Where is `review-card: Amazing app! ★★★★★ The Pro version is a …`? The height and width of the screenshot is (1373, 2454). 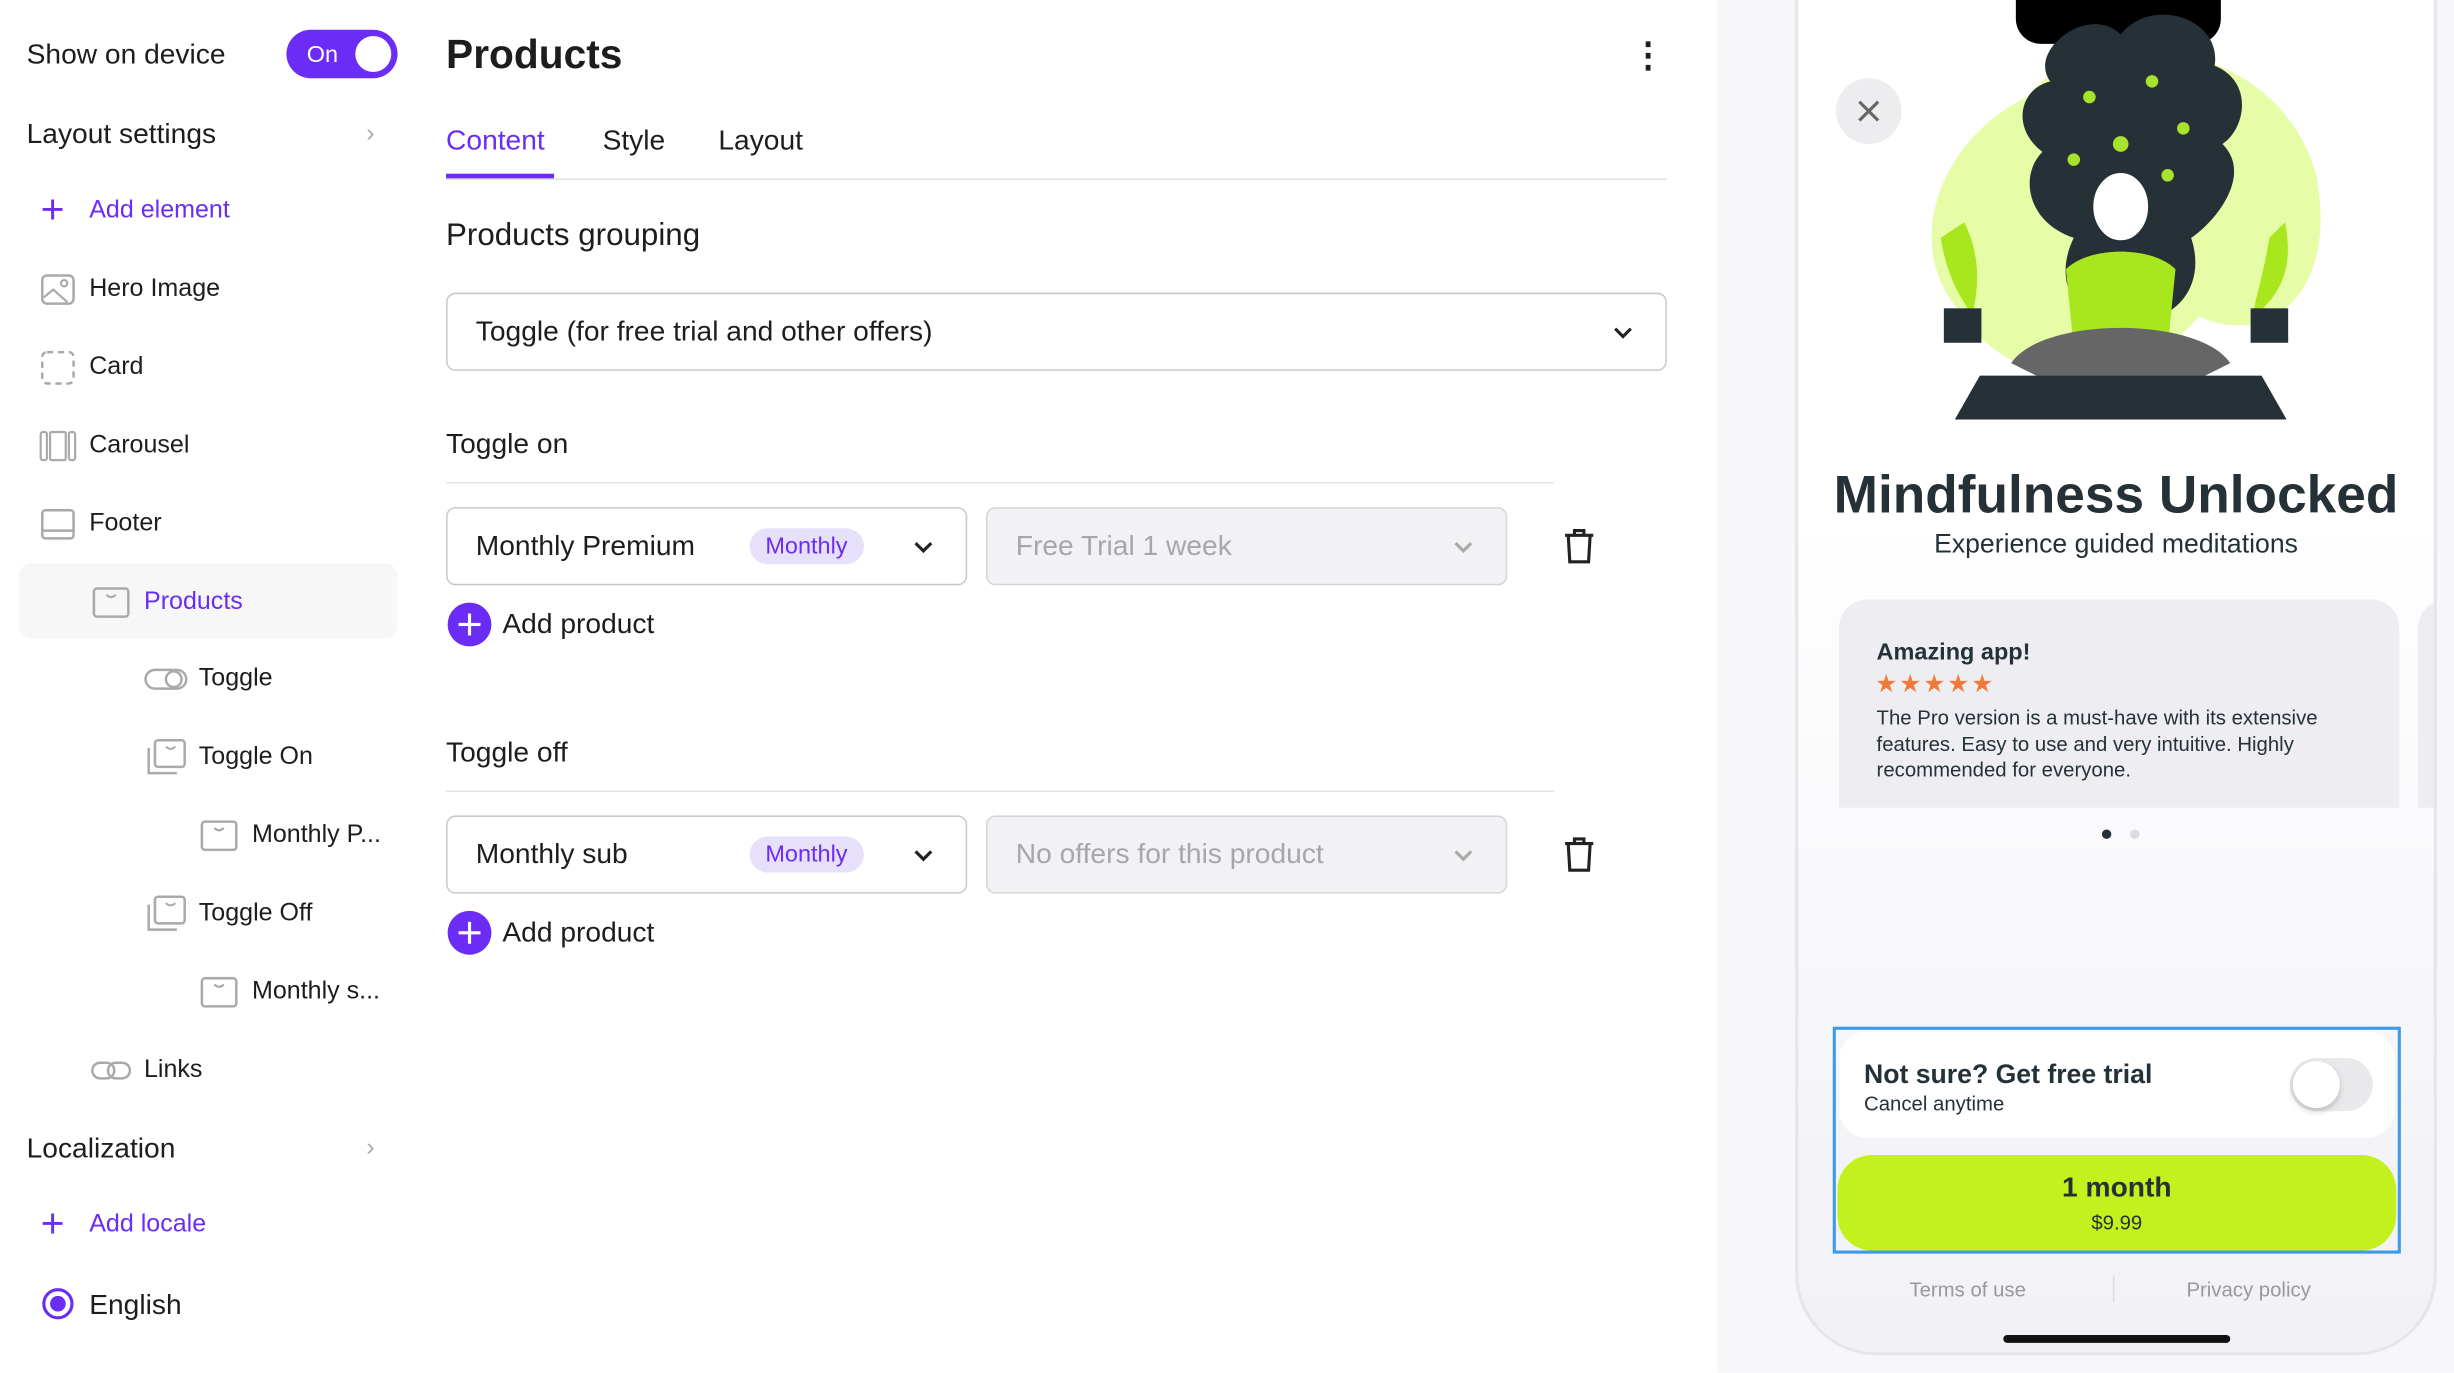
review-card: Amazing app! ★★★★★ The Pro version is a … is located at coordinates (2119, 703).